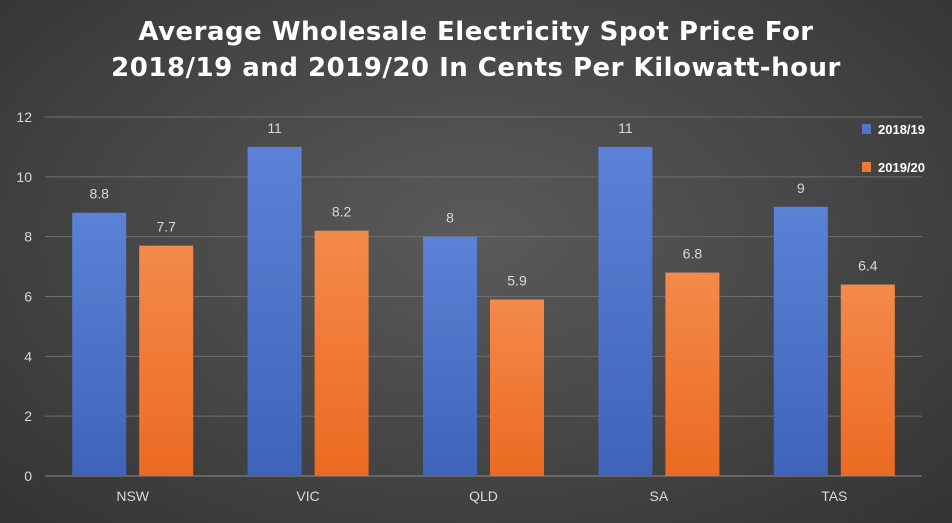 Image resolution: width=952 pixels, height=523 pixels. Describe the element at coordinates (307, 496) in the screenshot. I see `x-tick-label: VIC` at that location.